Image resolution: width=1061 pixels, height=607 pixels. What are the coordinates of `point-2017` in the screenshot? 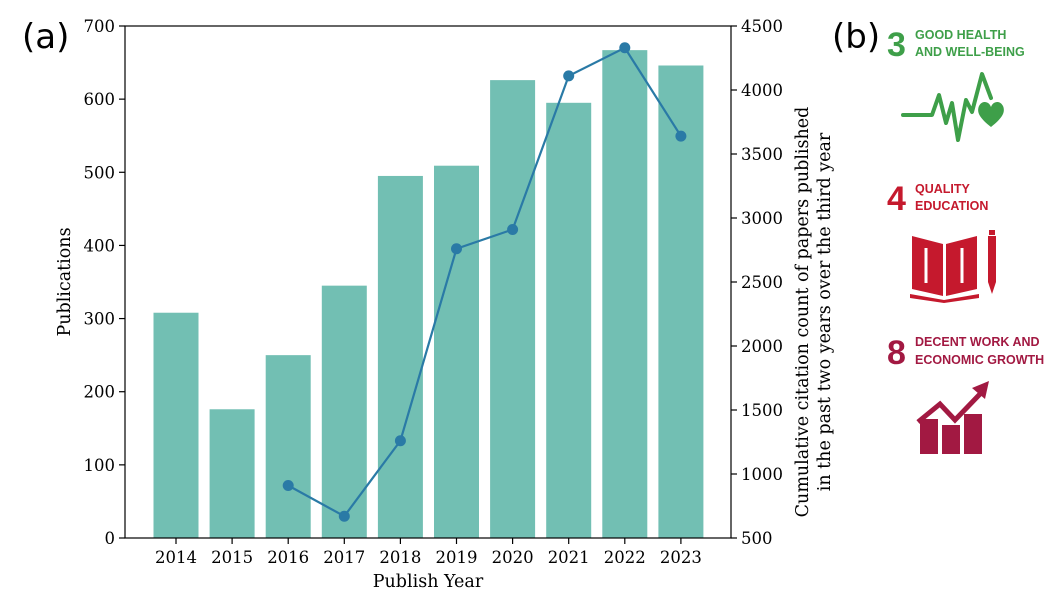 It's located at (344, 516).